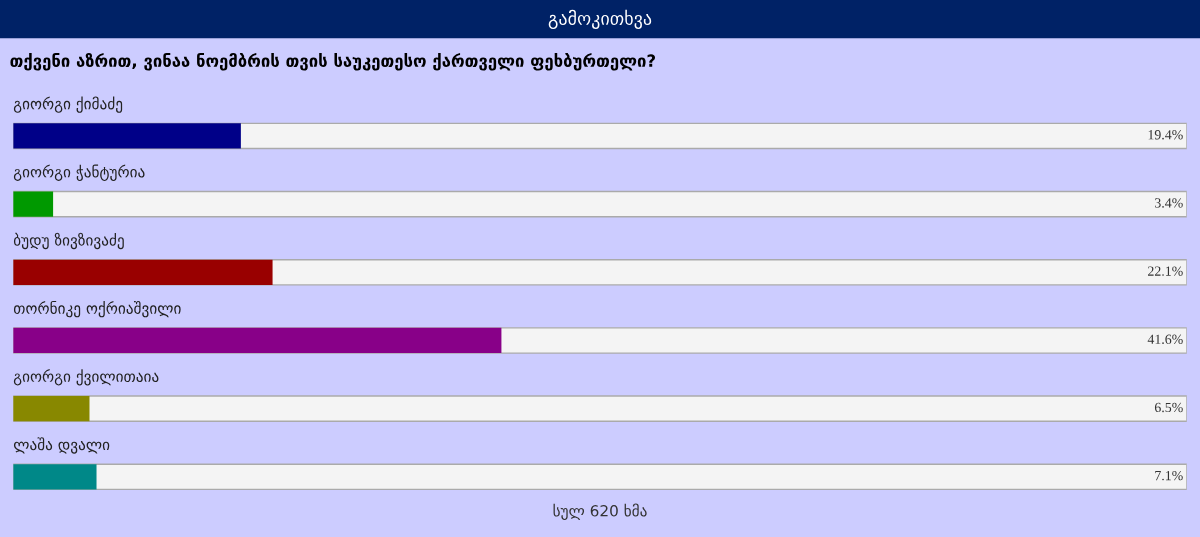 This screenshot has width=1200, height=537. I want to click on y-tick-label: ბუდუ ზივზივაძე, so click(68, 241).